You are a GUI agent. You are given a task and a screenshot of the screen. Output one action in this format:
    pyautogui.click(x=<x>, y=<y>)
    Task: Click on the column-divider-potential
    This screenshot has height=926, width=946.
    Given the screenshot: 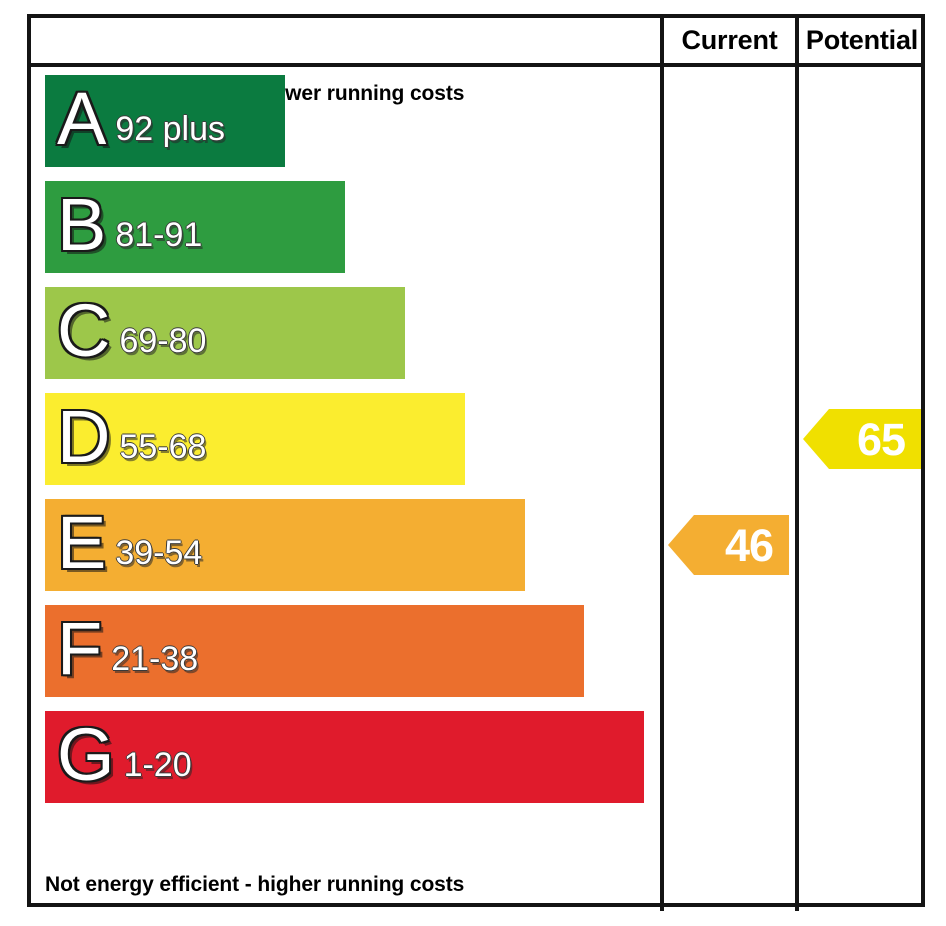 What is the action you would take?
    pyautogui.click(x=797, y=464)
    